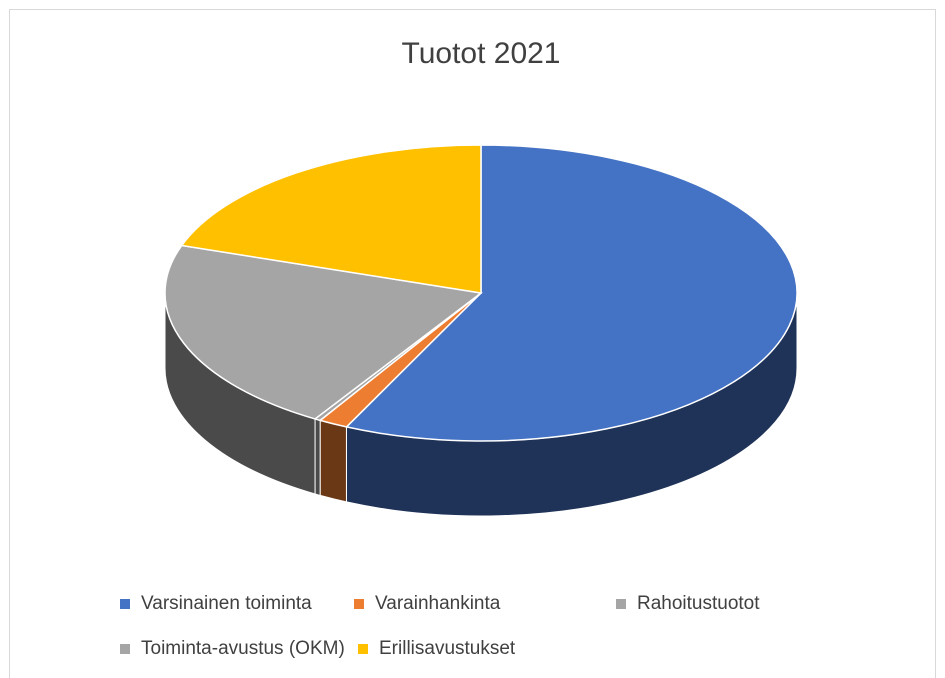 This screenshot has height=678, width=945. I want to click on legend-label: Rahoitustuotot, so click(698, 603).